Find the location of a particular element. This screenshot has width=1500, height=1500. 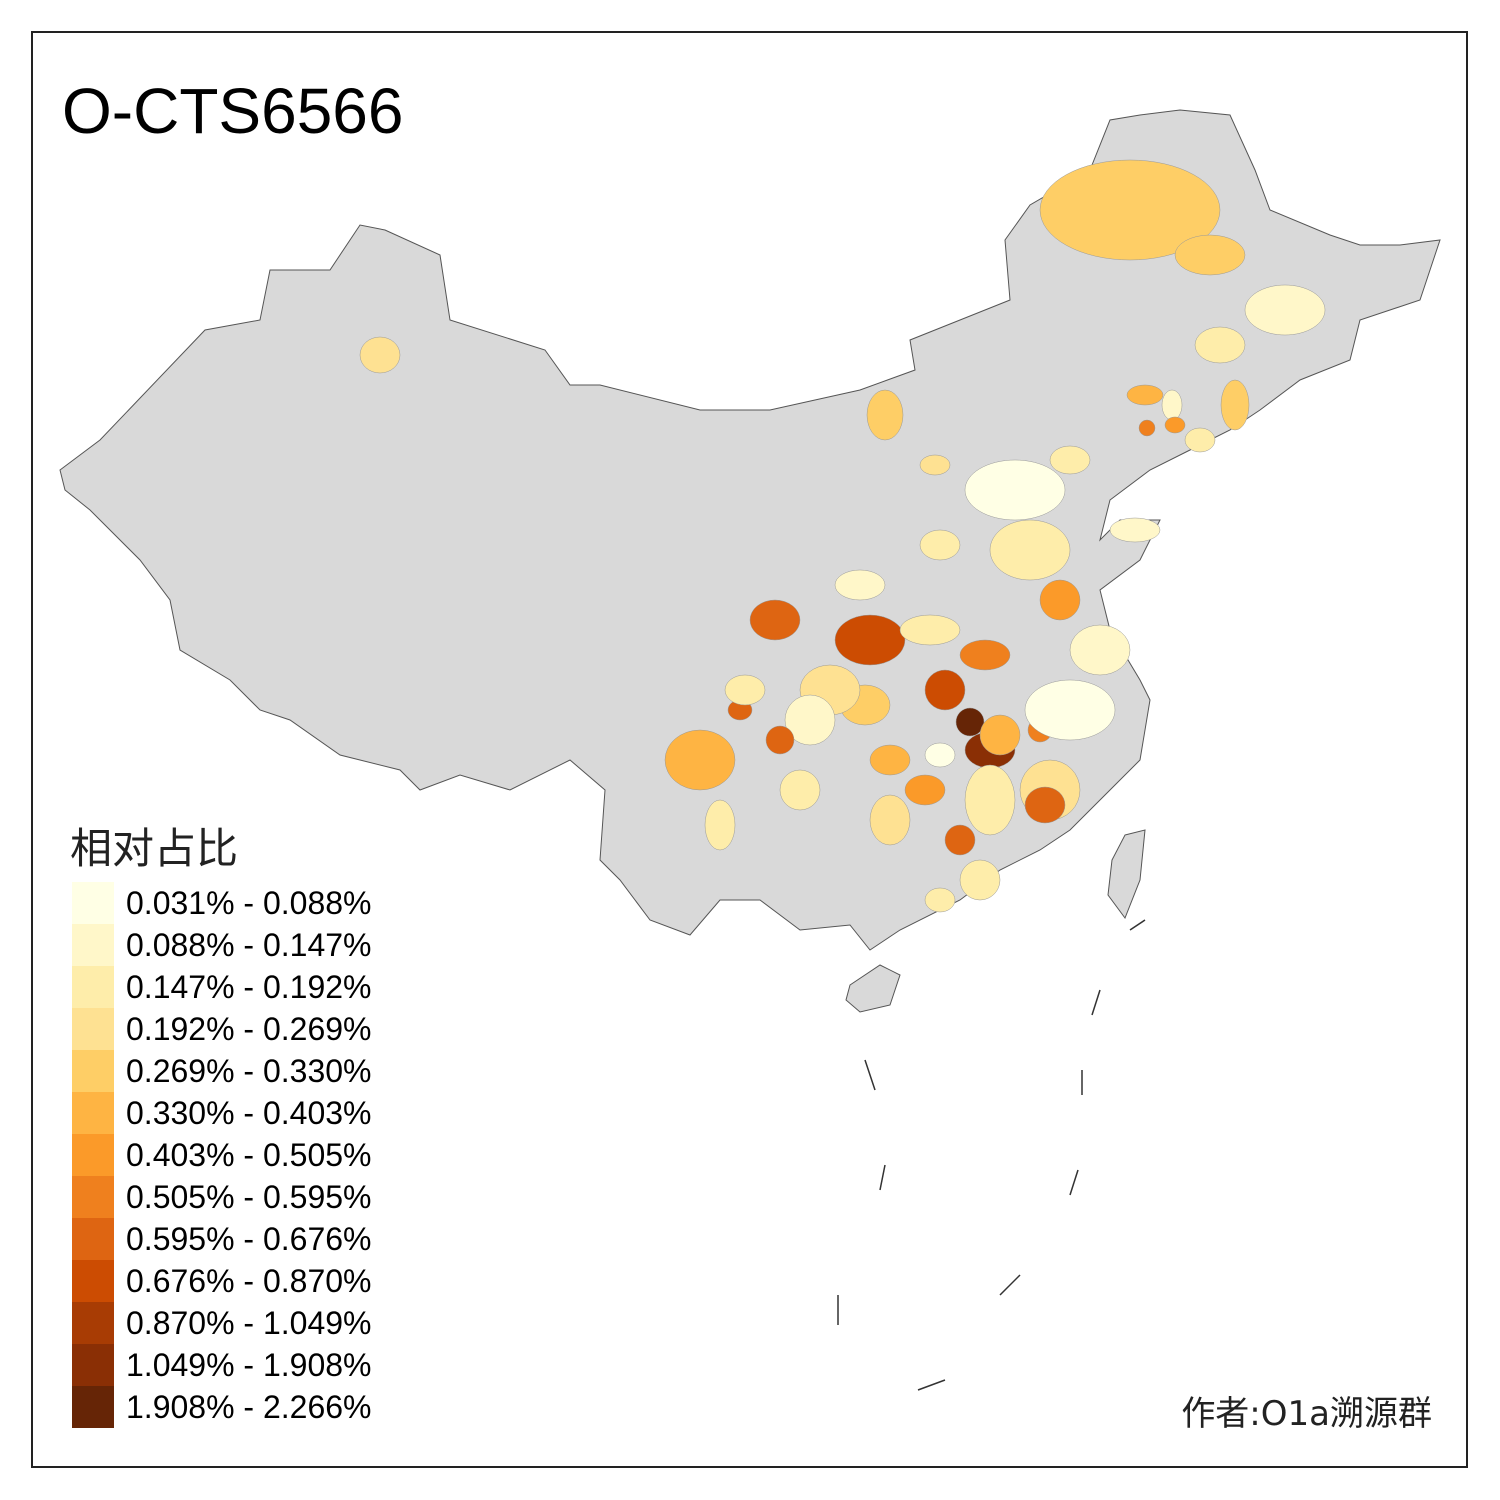

legend-label: 0.269% - 0.330% is located at coordinates (249, 1070).